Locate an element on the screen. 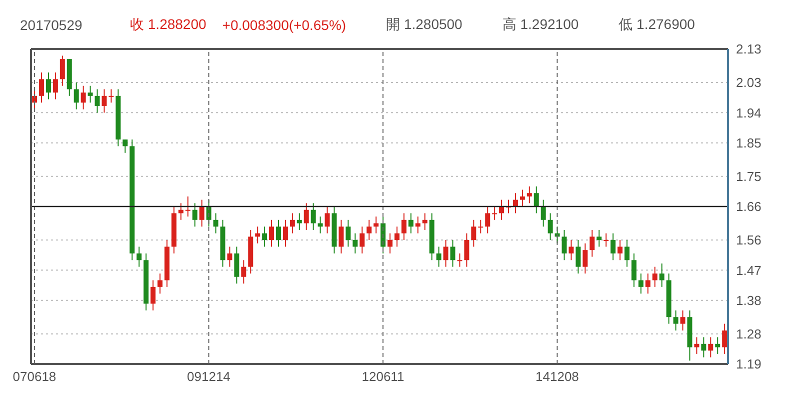 Image resolution: width=800 pixels, height=406 pixels. y-tick-label: 1.19 is located at coordinates (749, 364).